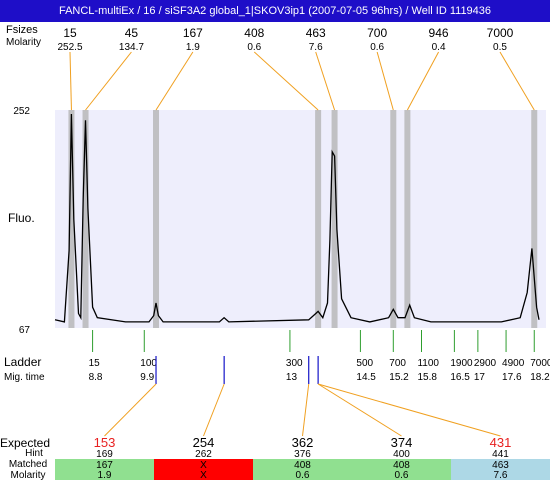 Image resolution: width=550 pixels, height=480 pixels. I want to click on hint-value: 169, so click(104, 454).